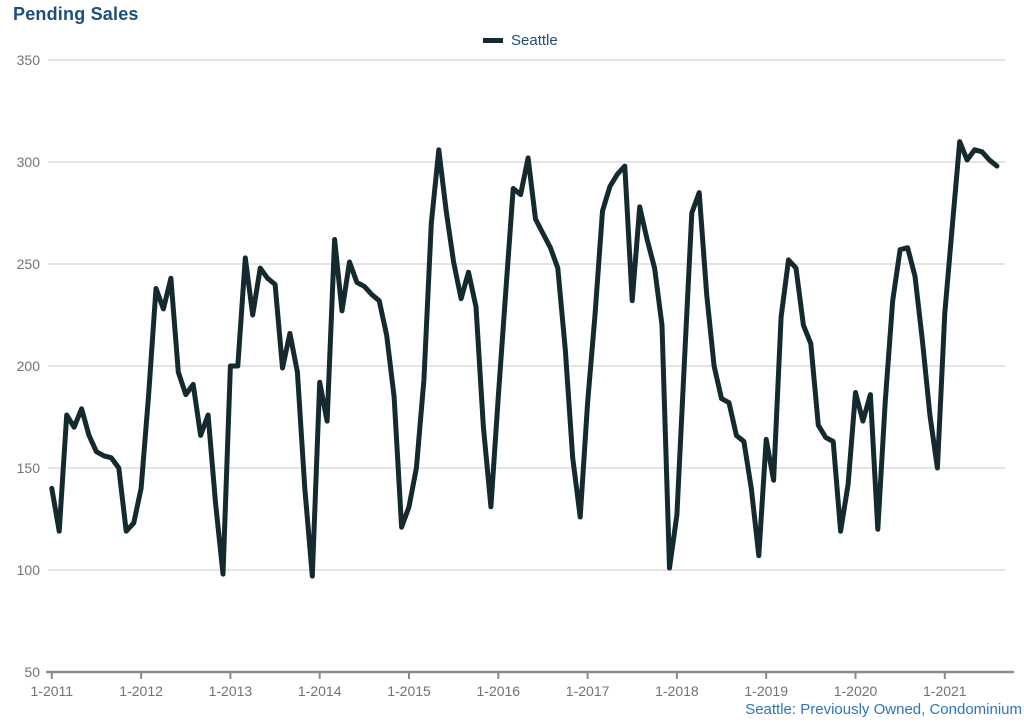 This screenshot has width=1024, height=724. Describe the element at coordinates (231, 691) in the screenshot. I see `x-axis-tick-label: 1-2013` at that location.